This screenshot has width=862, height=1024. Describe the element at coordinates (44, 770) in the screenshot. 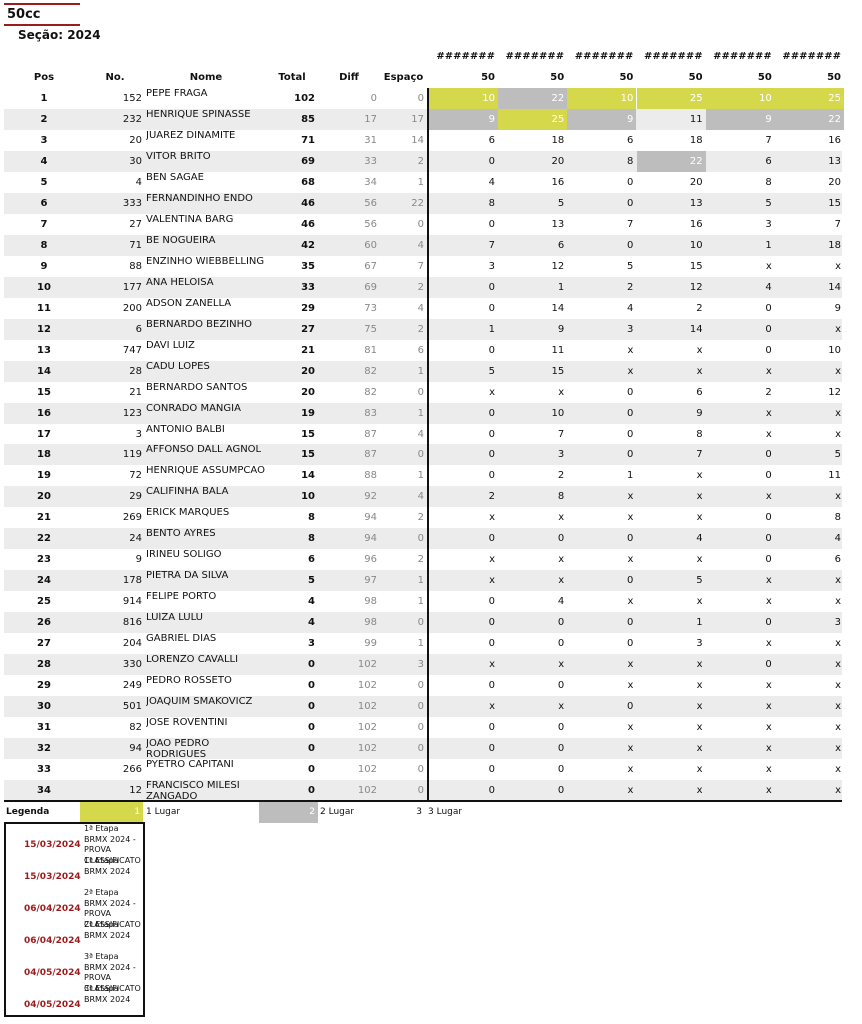

I see `cell: 33` at that location.